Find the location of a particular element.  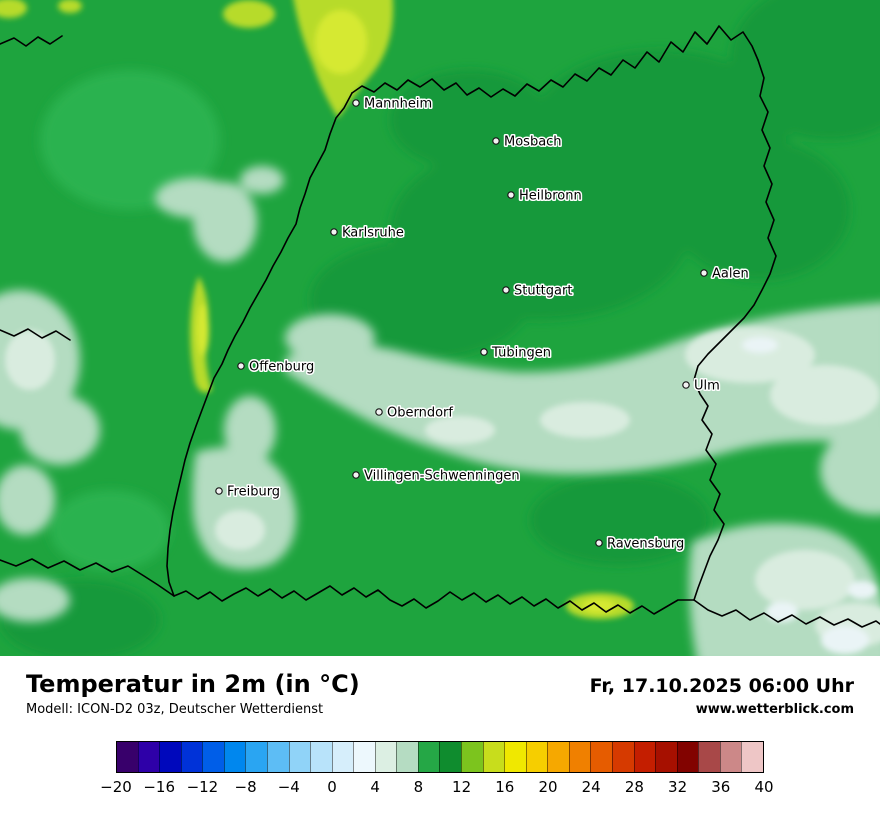

colorbar-tick-label: 0 is located at coordinates (332, 787).